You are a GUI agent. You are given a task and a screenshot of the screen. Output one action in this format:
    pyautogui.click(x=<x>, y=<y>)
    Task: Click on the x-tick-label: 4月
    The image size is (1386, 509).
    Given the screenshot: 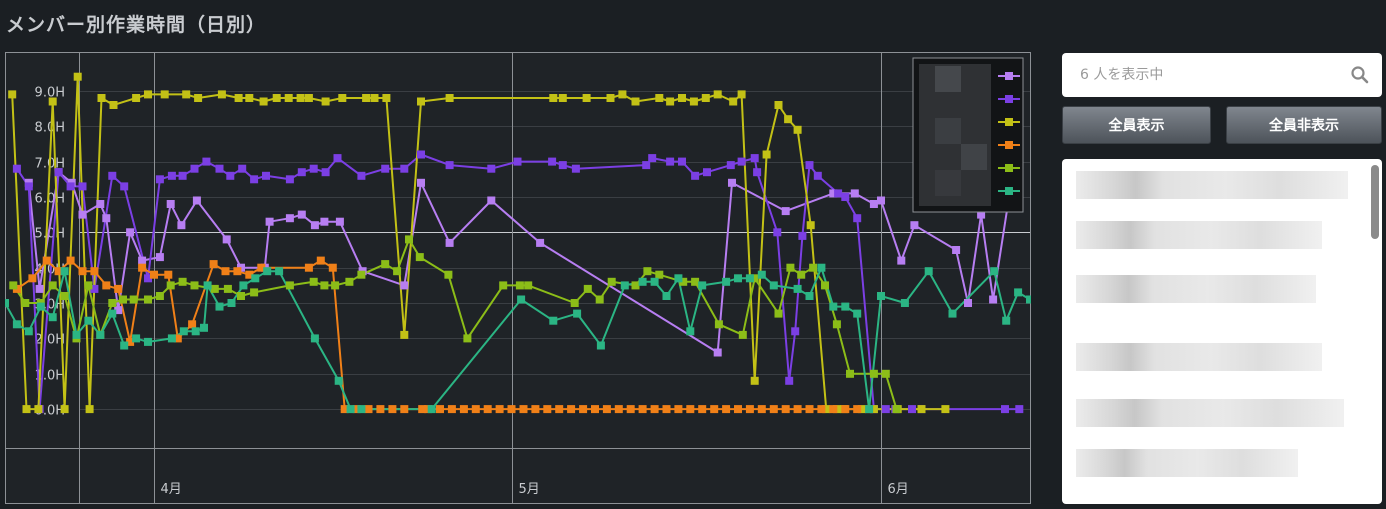 What is the action you would take?
    pyautogui.click(x=171, y=489)
    